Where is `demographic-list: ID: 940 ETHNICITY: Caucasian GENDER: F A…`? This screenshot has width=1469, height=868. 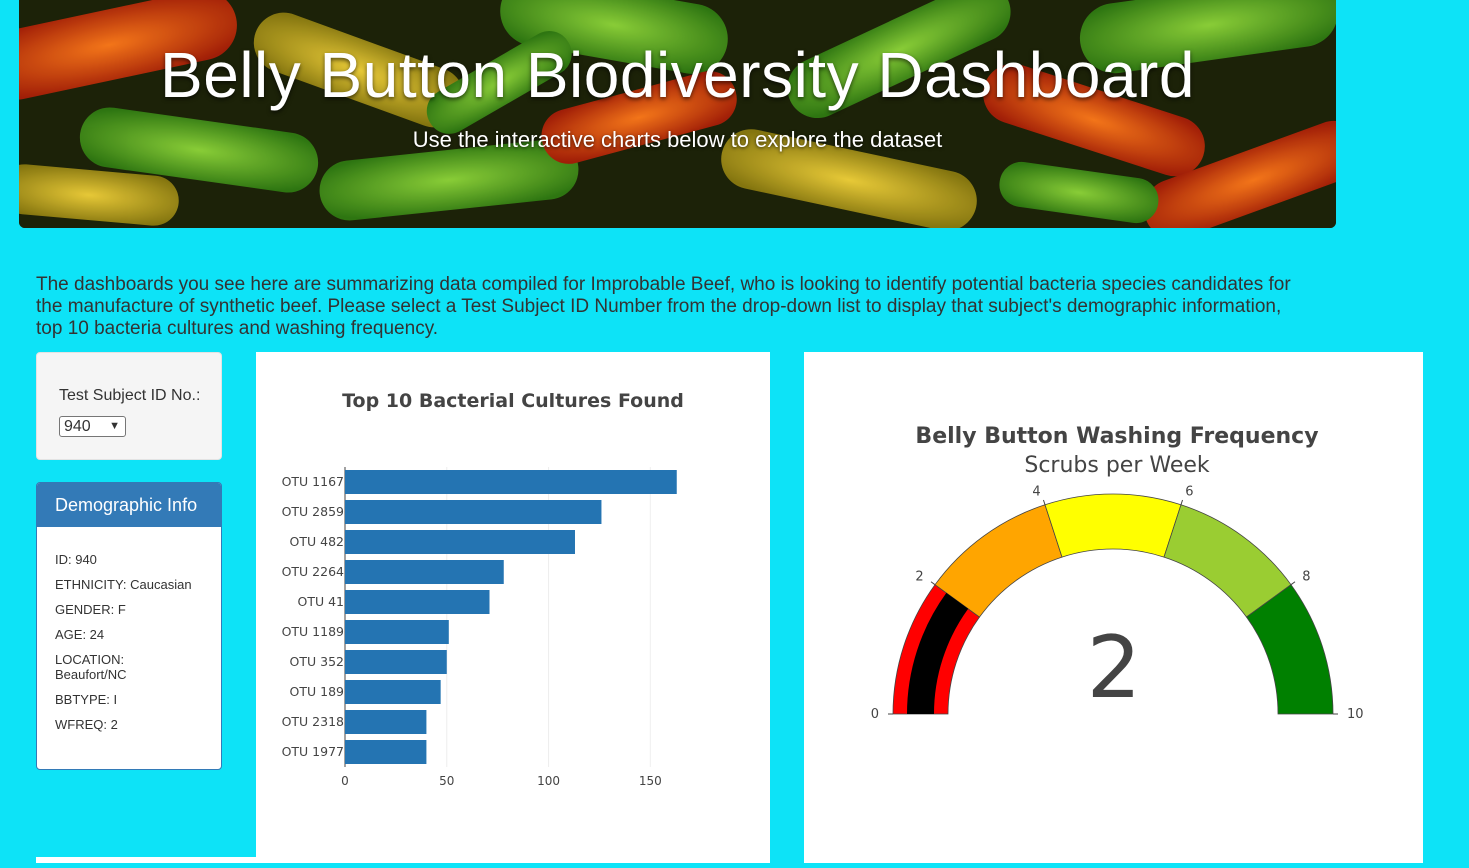
demographic-list: ID: 940 ETHNICITY: Caucasian GENDER: F A… is located at coordinates (129, 629).